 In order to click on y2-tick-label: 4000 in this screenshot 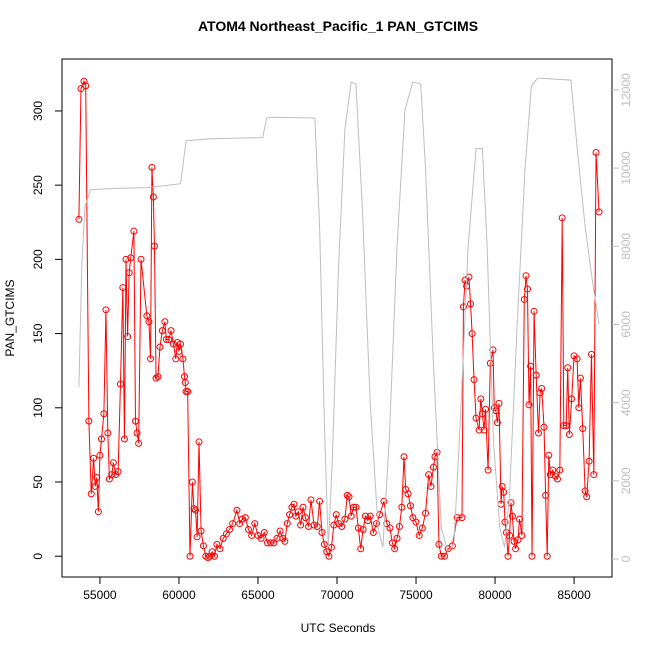, I will do `click(626, 402)`.